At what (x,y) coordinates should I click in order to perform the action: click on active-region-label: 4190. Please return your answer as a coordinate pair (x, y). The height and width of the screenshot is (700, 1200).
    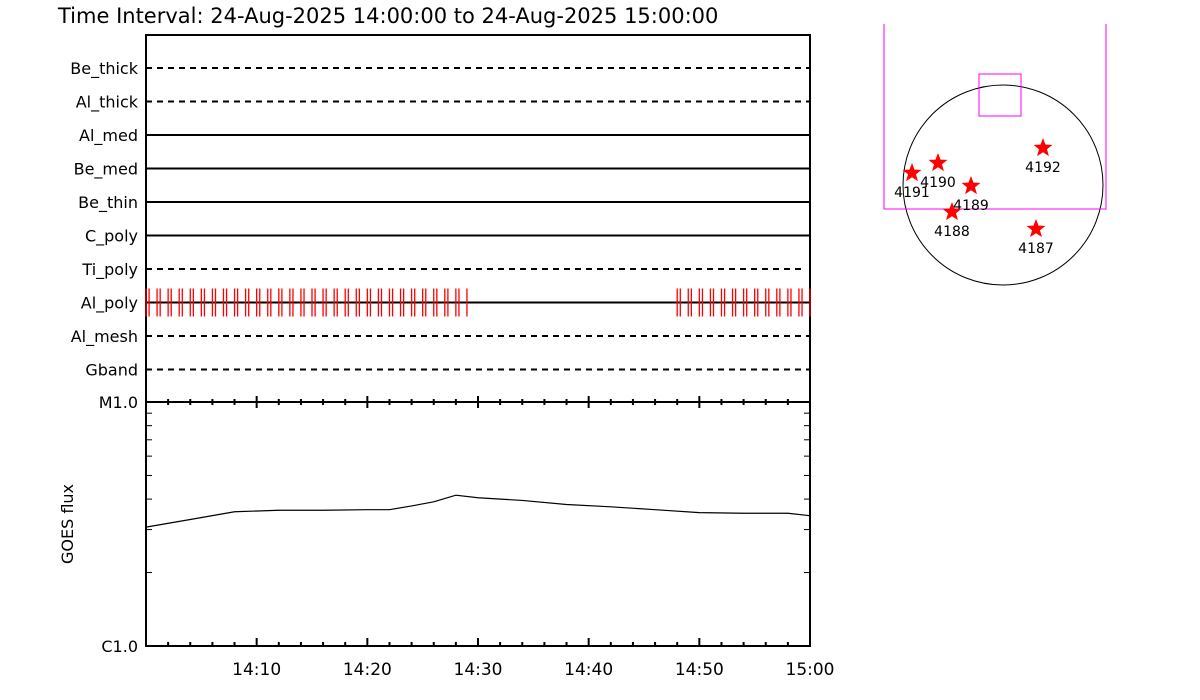
    Looking at the image, I should click on (938, 183).